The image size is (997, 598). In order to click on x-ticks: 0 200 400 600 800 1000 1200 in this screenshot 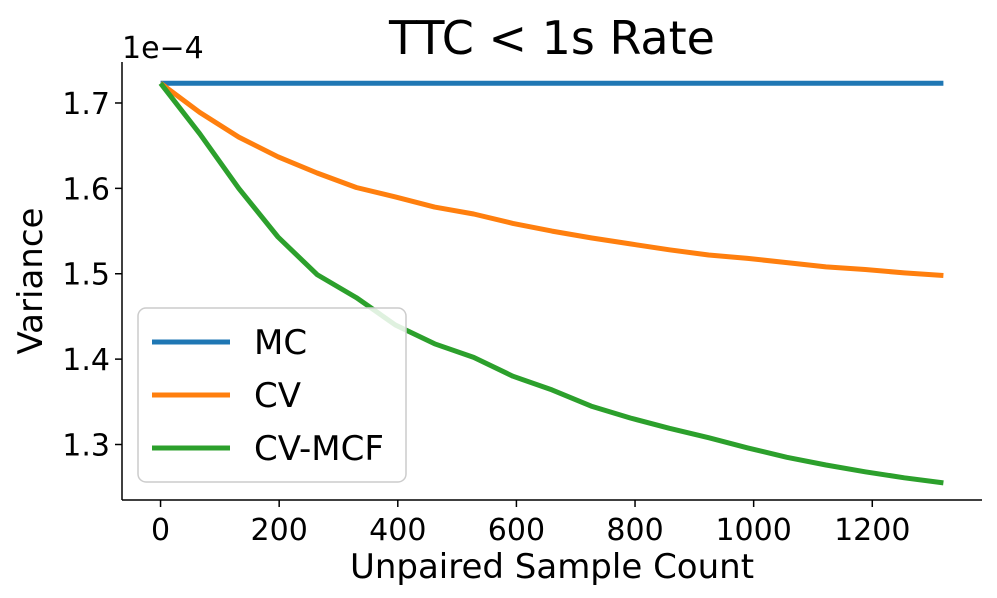, I will do `click(530, 524)`.